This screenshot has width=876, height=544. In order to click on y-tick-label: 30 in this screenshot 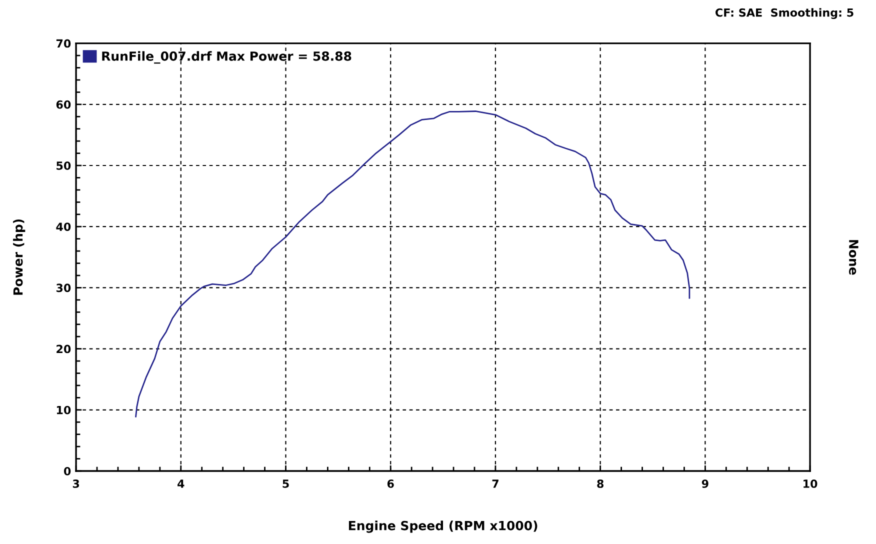, I will do `click(63, 288)`.